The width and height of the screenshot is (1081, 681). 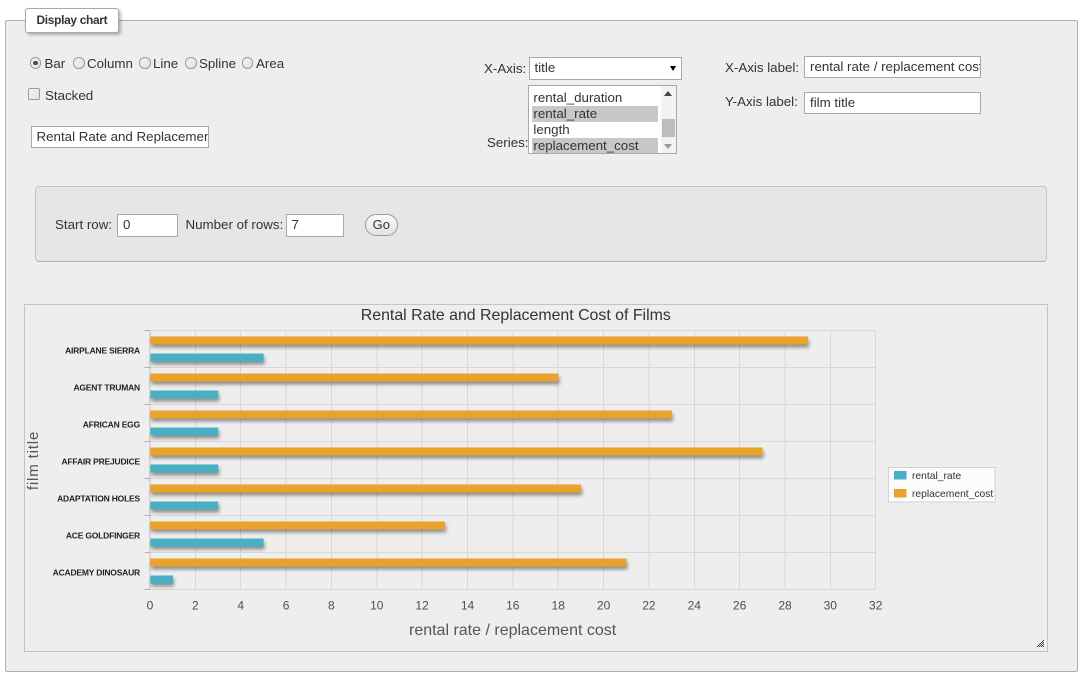 I want to click on svg-text: film title, so click(x=33, y=460).